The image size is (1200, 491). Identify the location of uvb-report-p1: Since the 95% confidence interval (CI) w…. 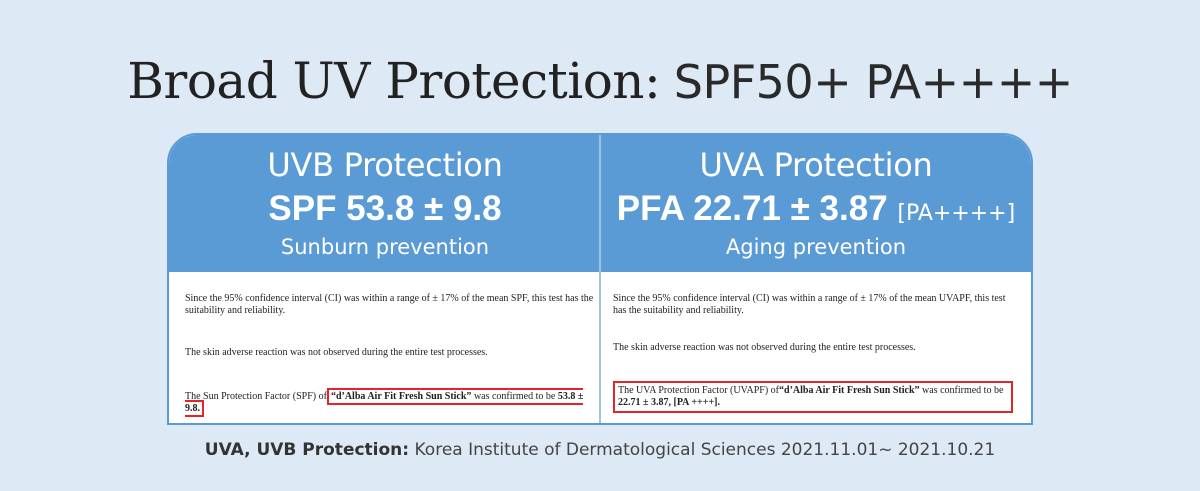
(389, 304).